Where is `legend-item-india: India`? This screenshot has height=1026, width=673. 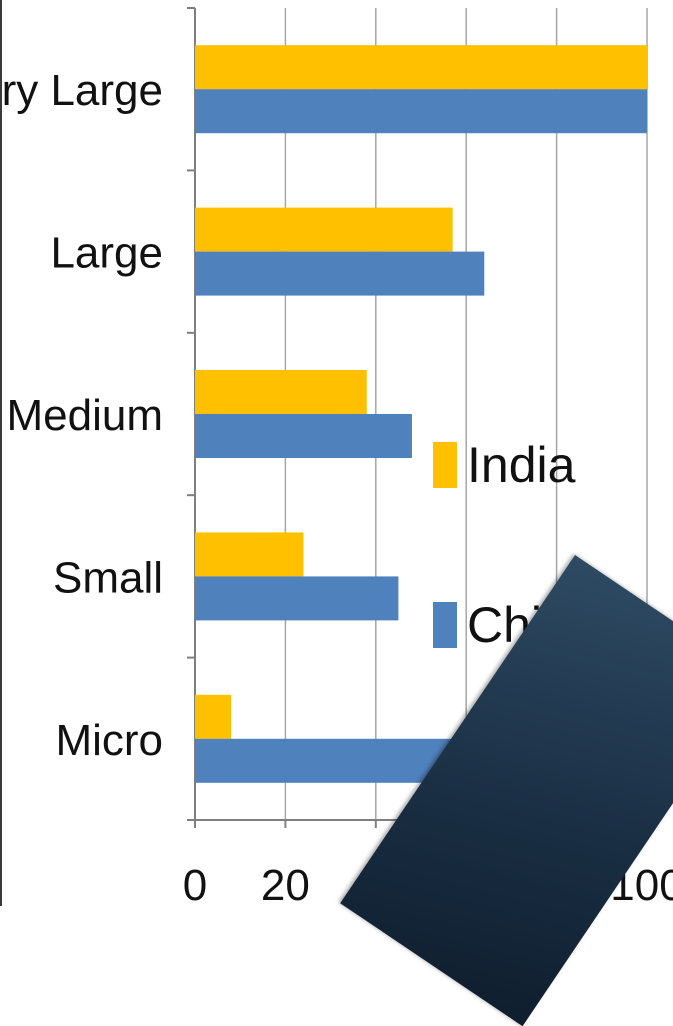
legend-item-india: India is located at coordinates (504, 465).